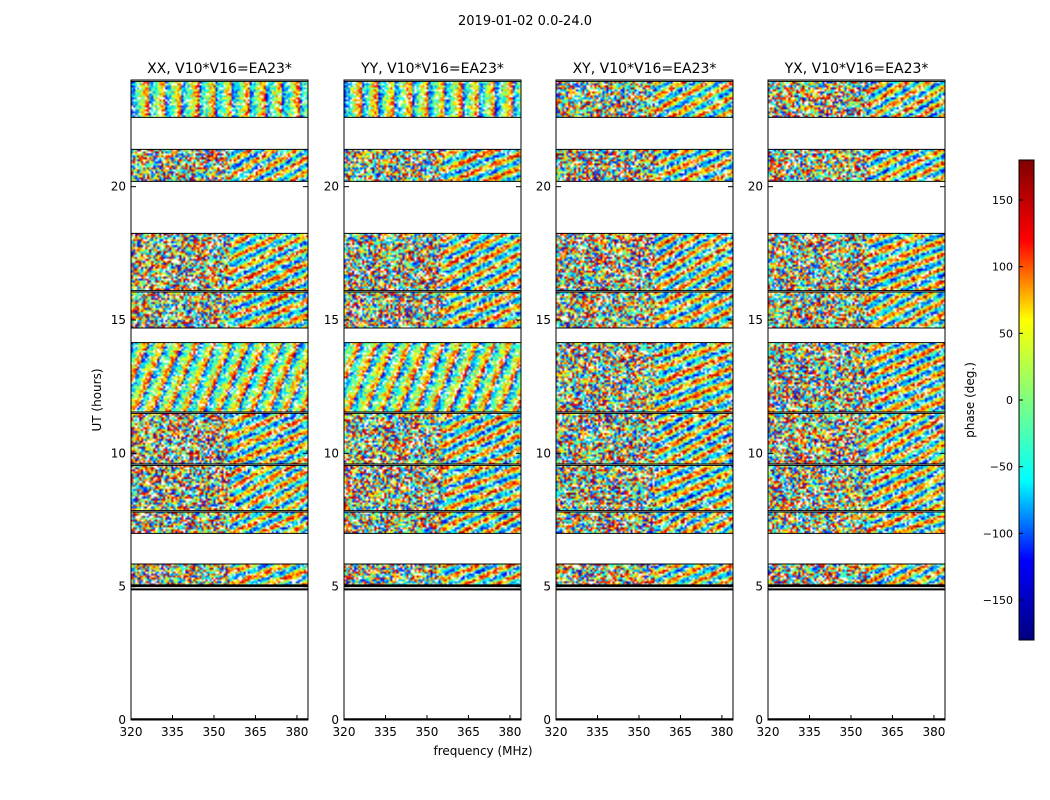 This screenshot has width=1050, height=800. What do you see at coordinates (998, 600) in the screenshot?
I see `colorbar-tick-label: −150` at bounding box center [998, 600].